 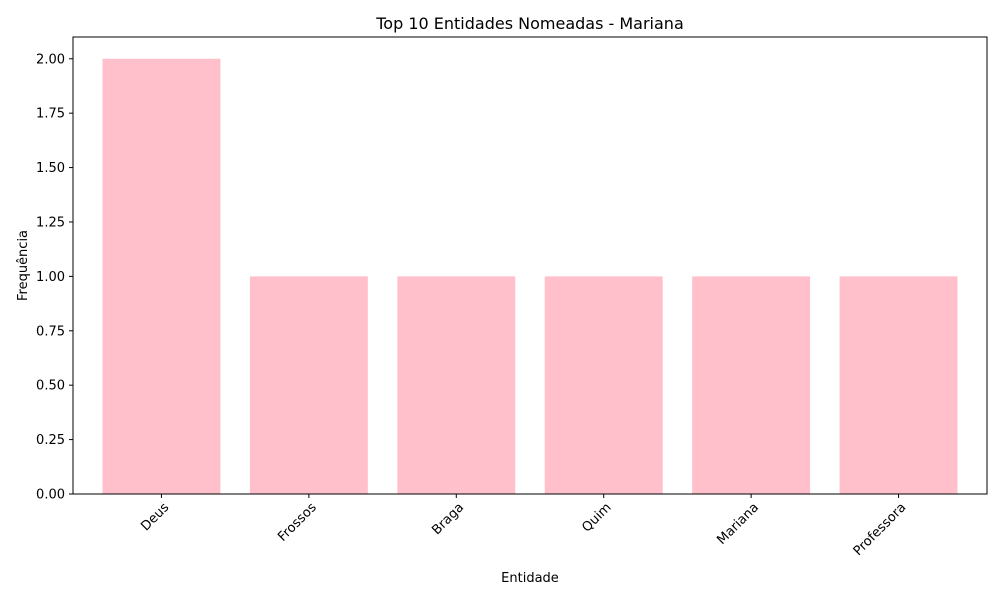 What do you see at coordinates (50, 114) in the screenshot?
I see `y-tick-label: 1.75` at bounding box center [50, 114].